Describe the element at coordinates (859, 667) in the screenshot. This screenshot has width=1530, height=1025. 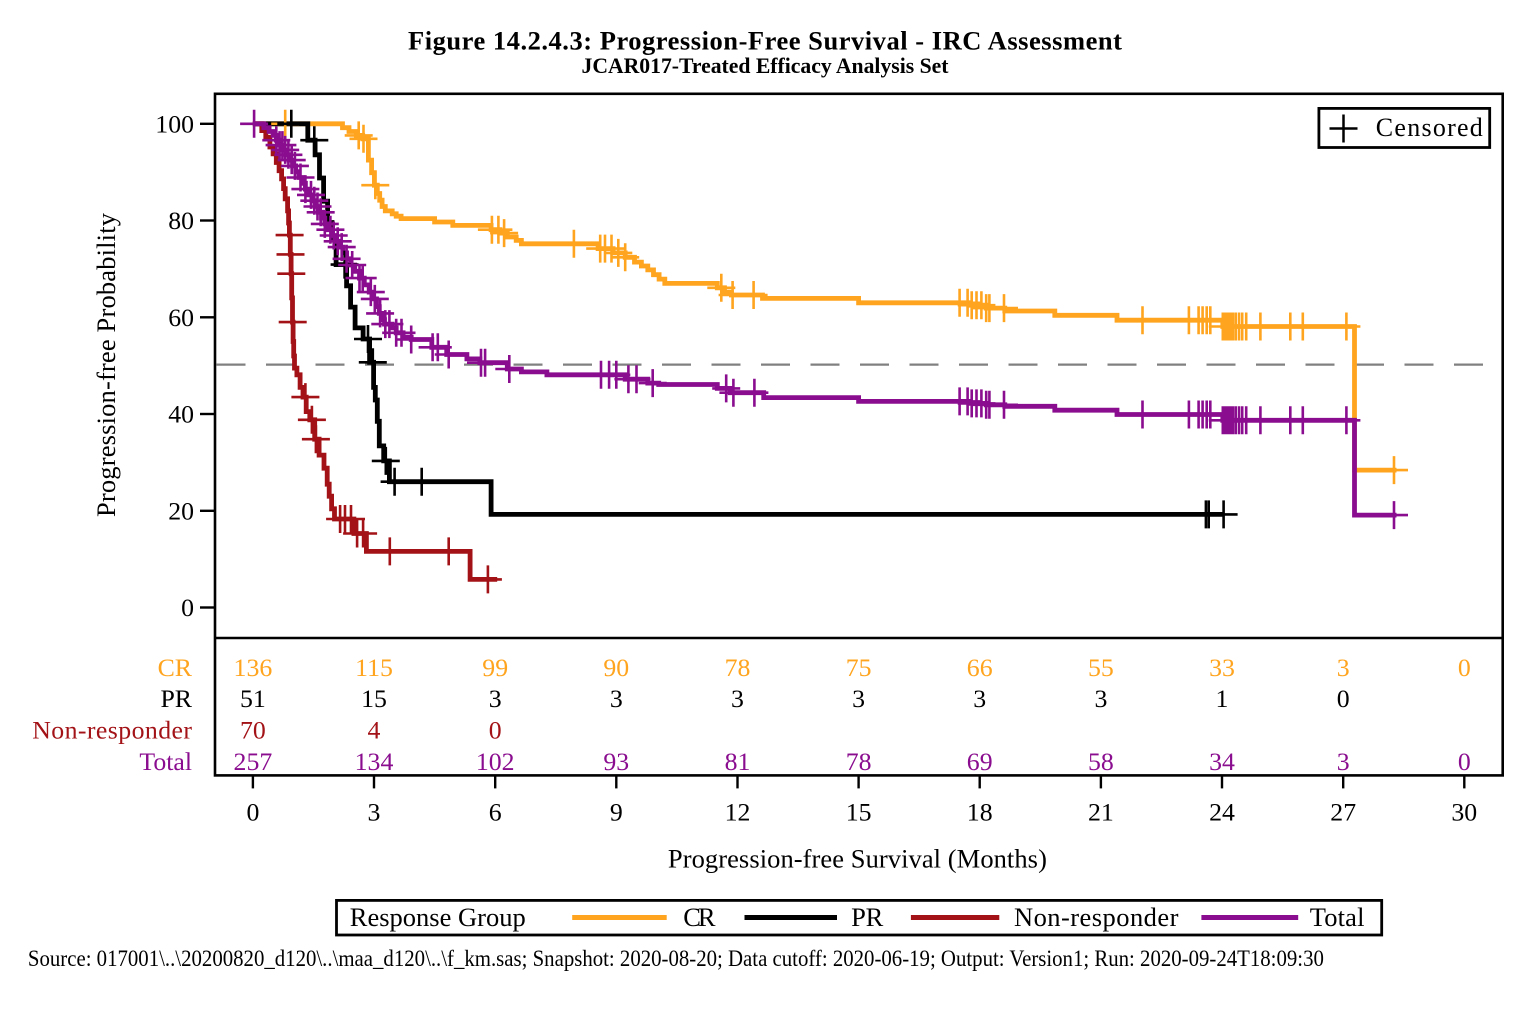
I see `svg-text: 75` at that location.